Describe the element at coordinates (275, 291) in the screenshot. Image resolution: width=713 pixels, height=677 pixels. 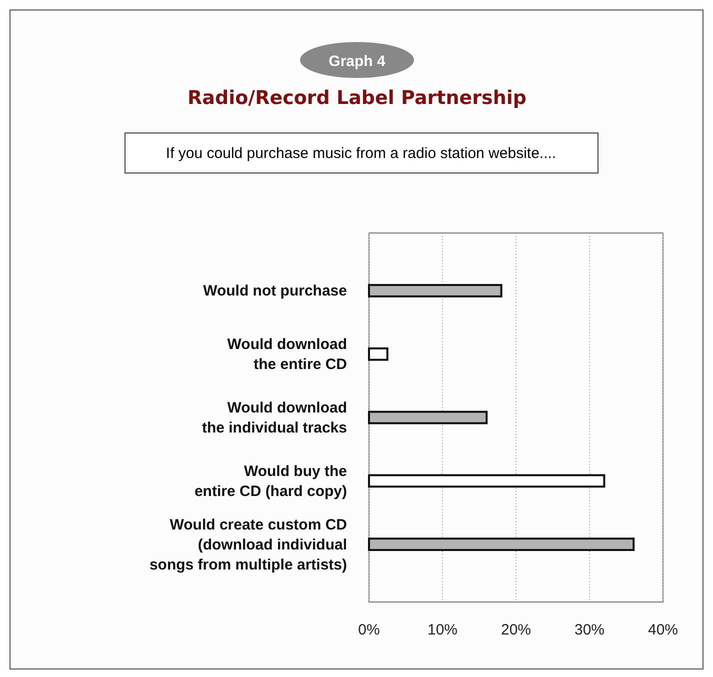
I see `y-tick-label: Would not purchase` at that location.